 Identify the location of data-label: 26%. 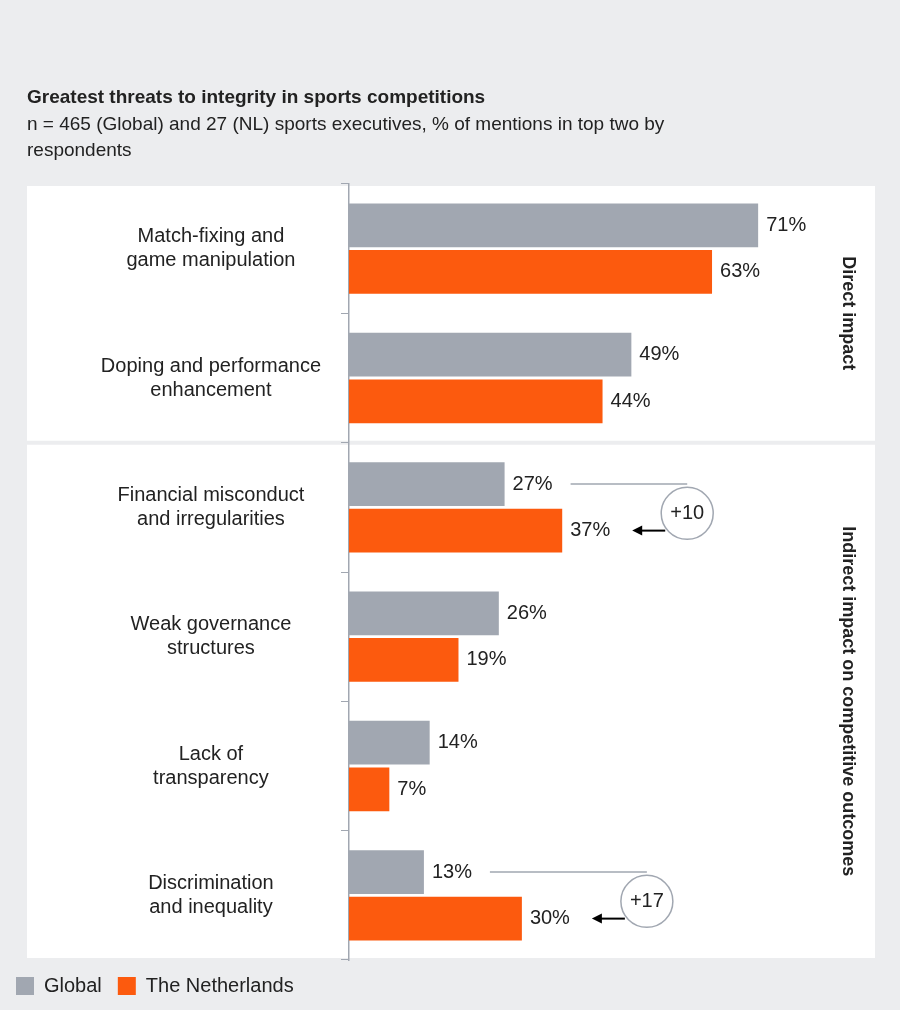
(527, 611).